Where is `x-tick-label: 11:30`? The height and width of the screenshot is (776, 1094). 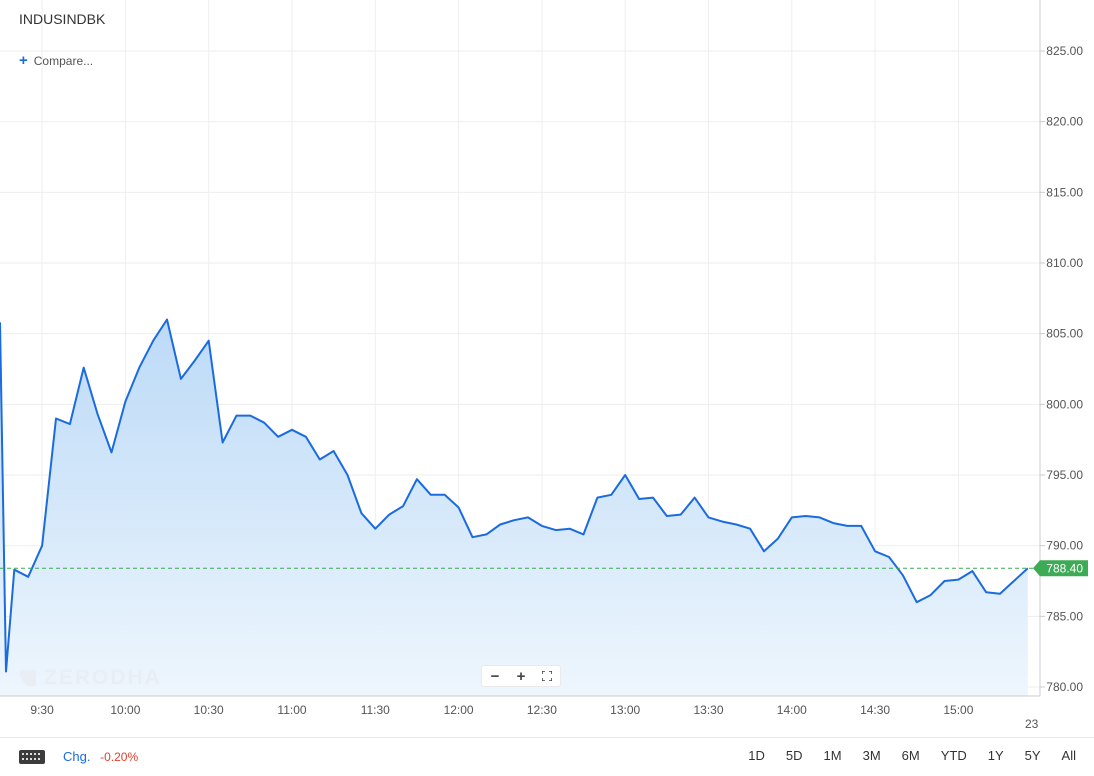
x-tick-label: 11:30 is located at coordinates (375, 710).